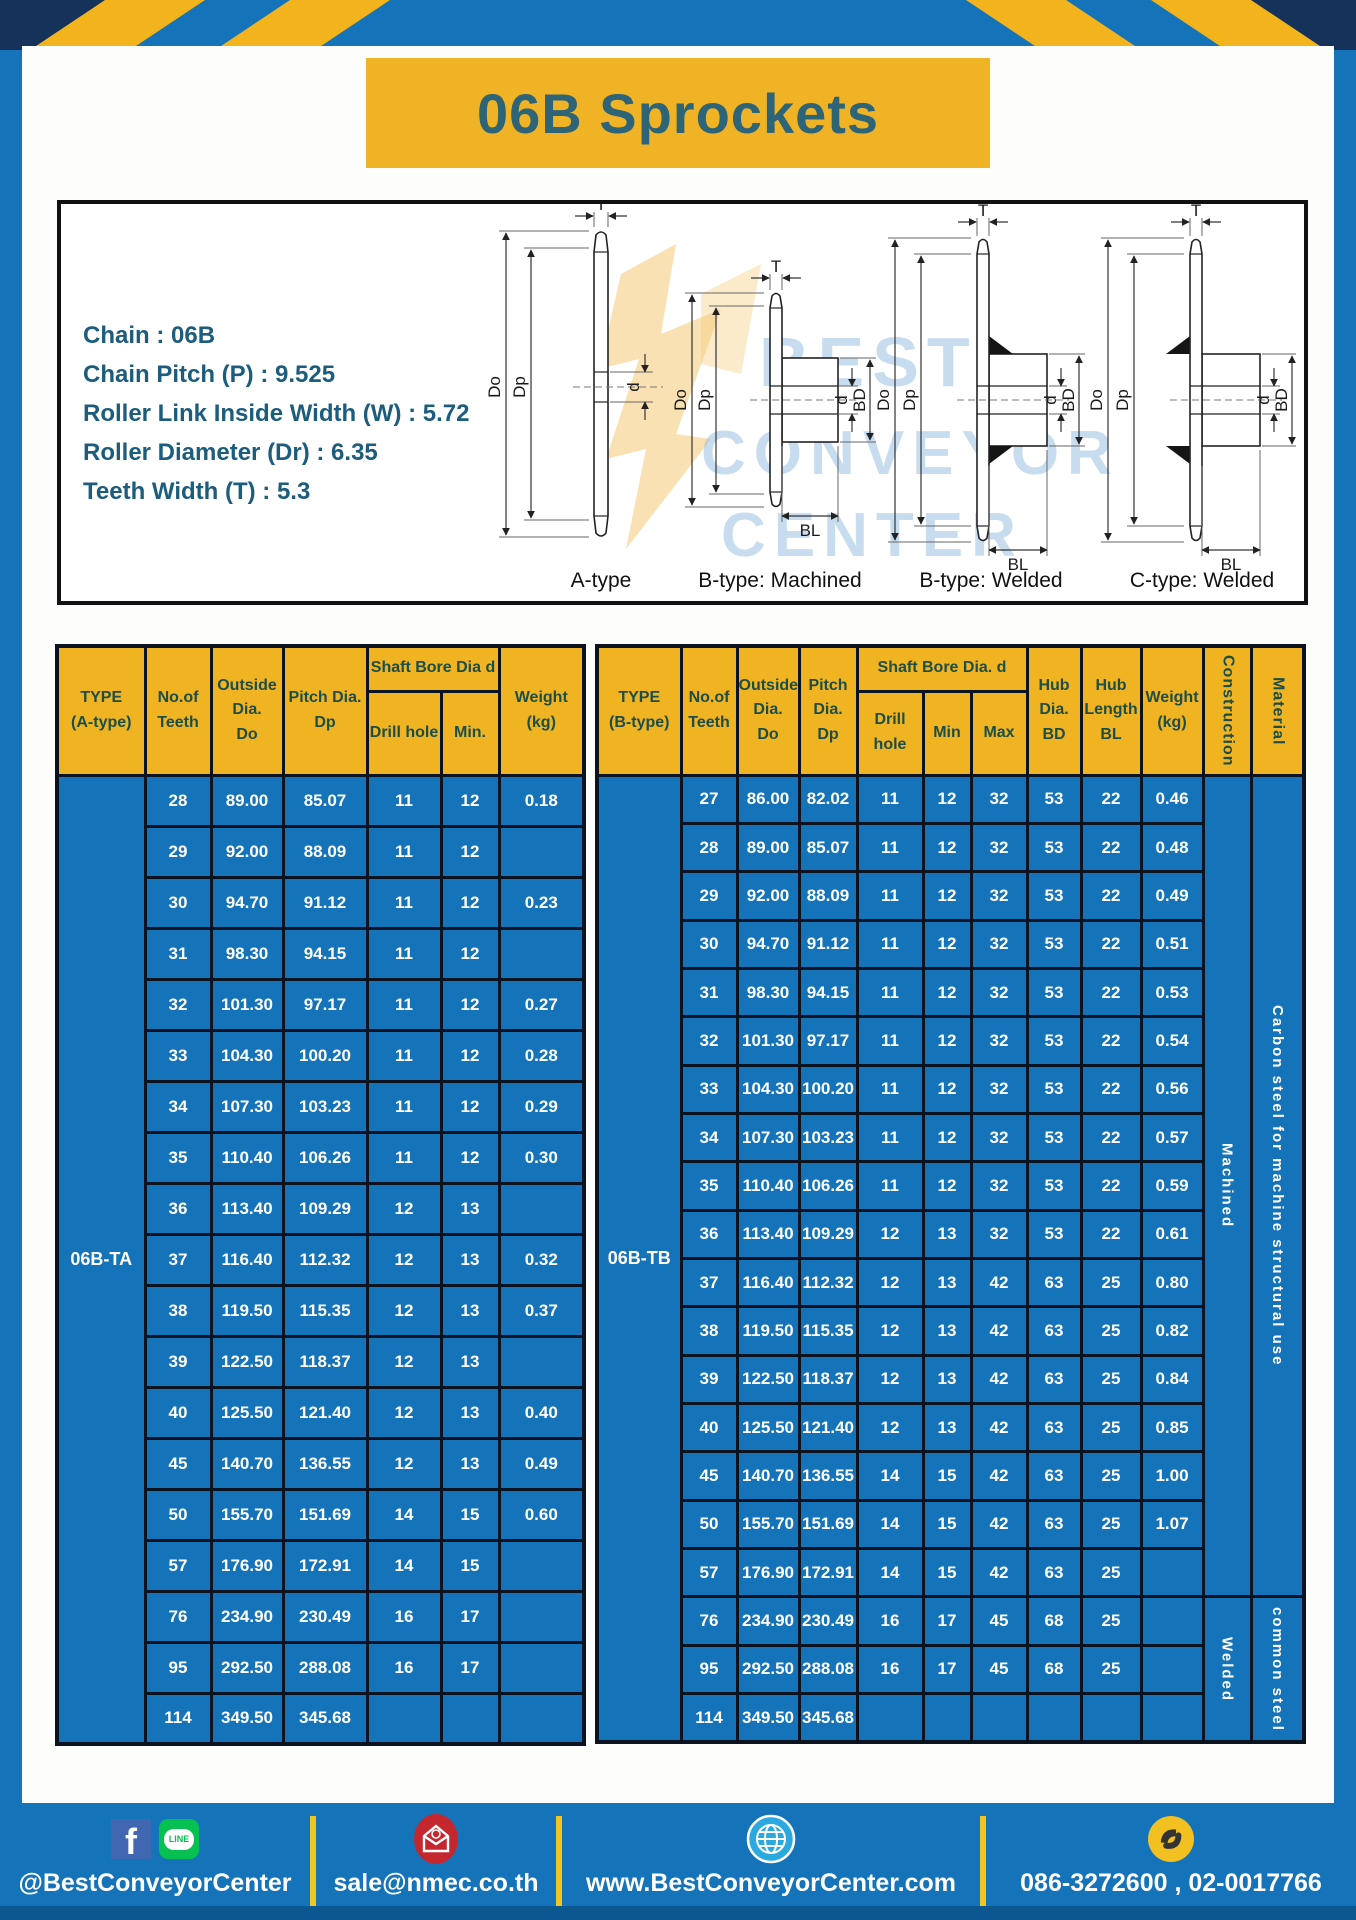 This screenshot has height=1920, width=1356. I want to click on data-cell: 89.00, so click(768, 847).